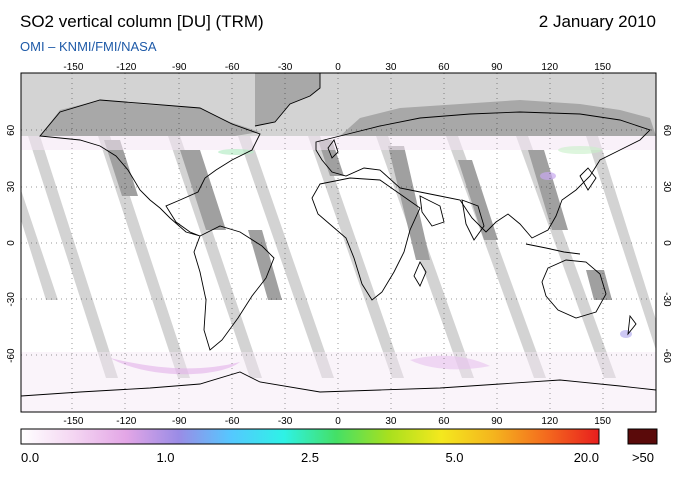 Image resolution: width=676 pixels, height=480 pixels. Describe the element at coordinates (165, 457) in the screenshot. I see `colorbar-label: 1.0` at that location.